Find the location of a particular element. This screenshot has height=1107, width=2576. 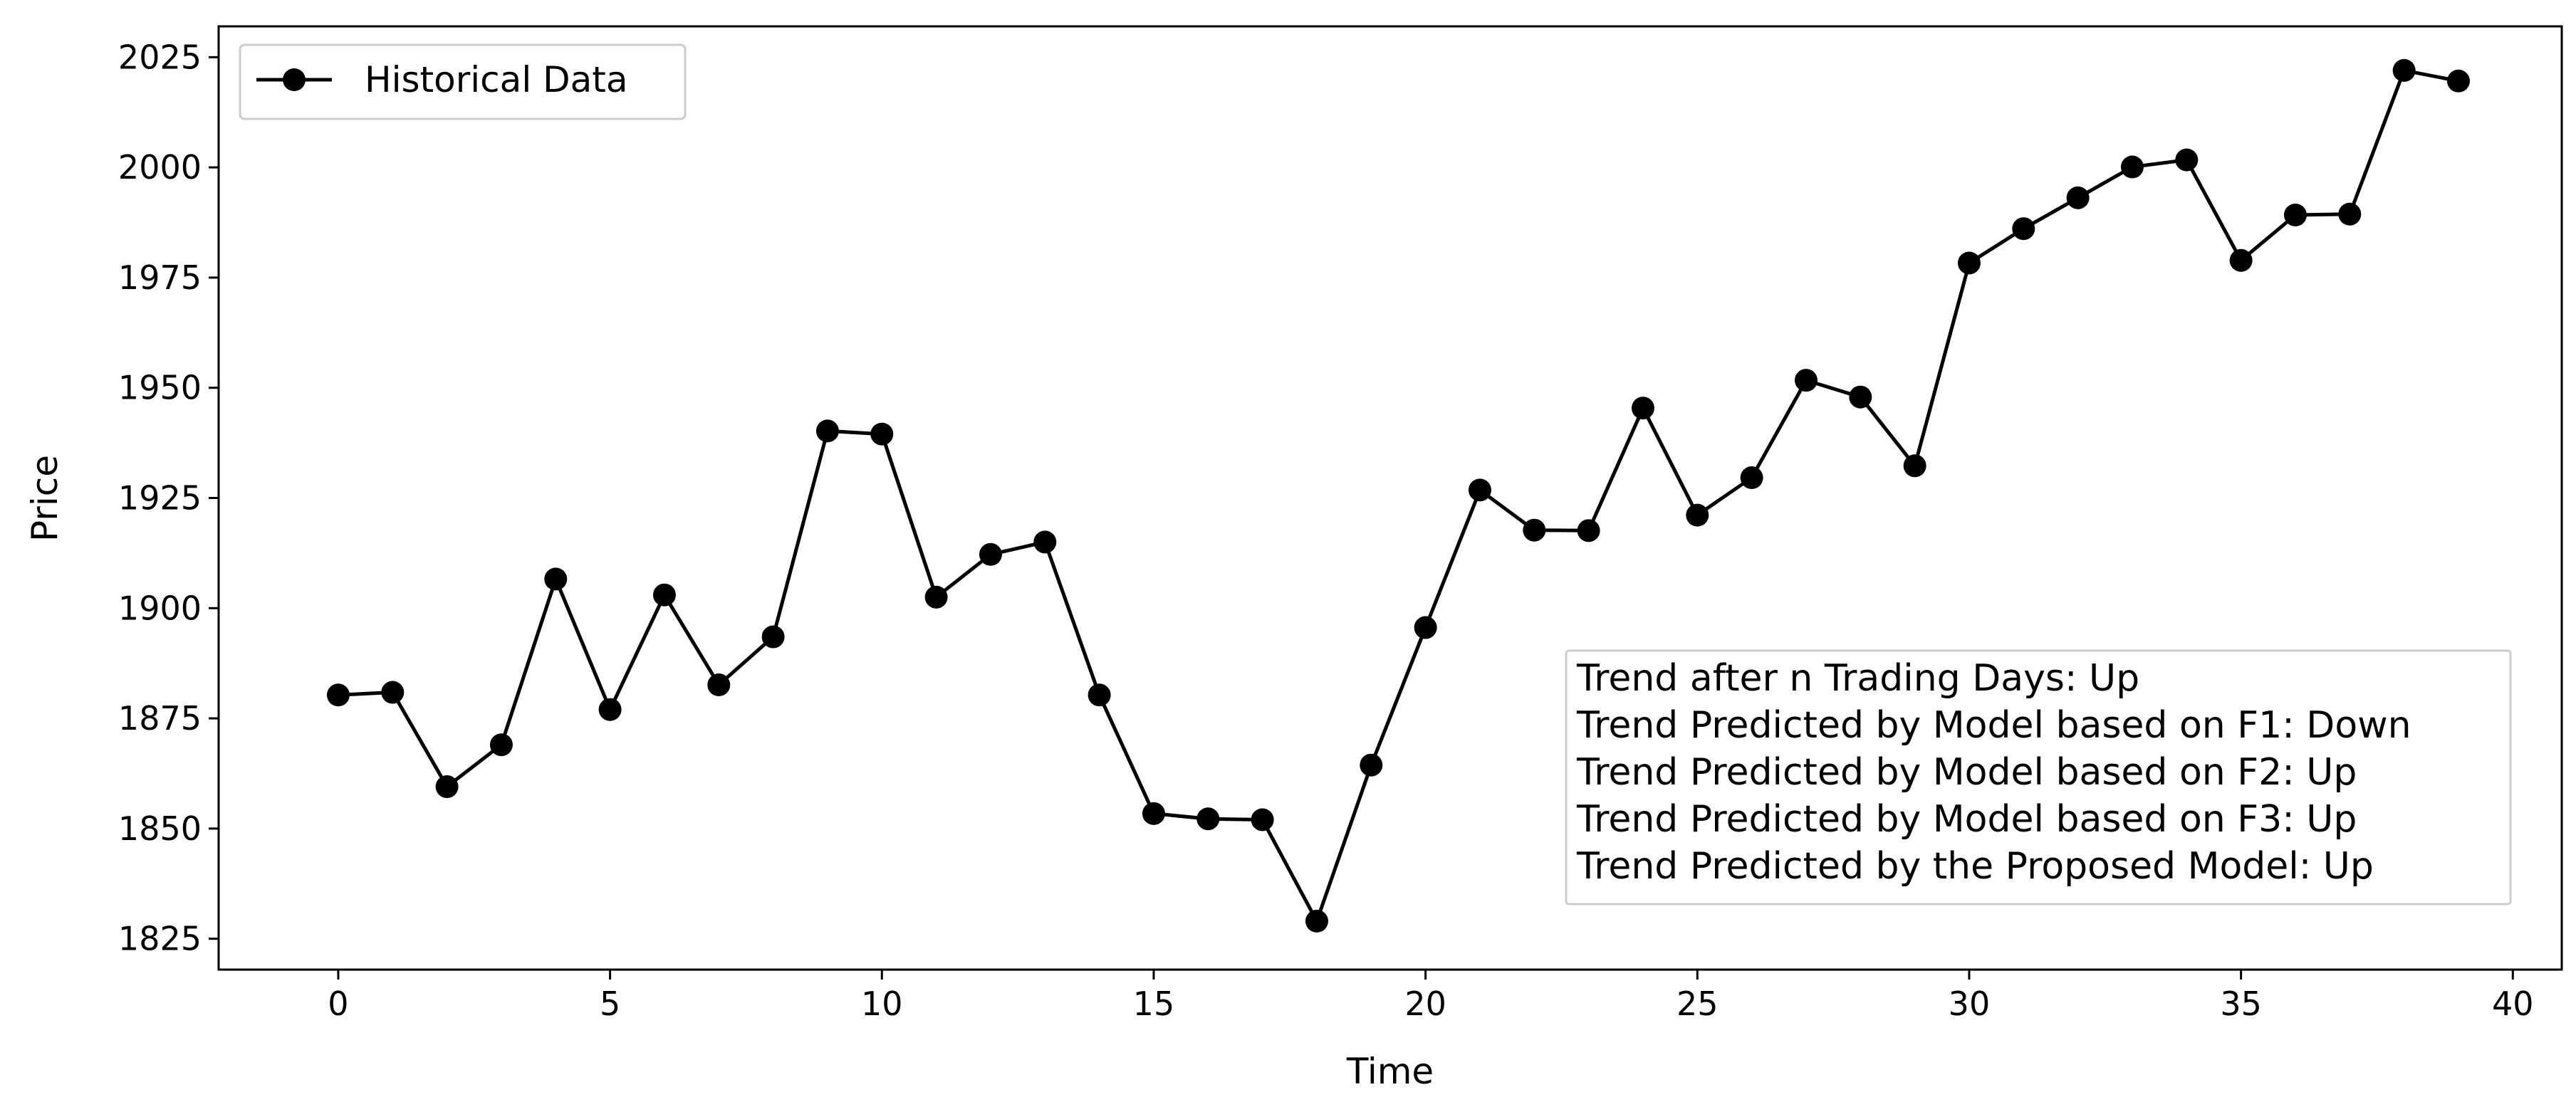

y-axis-title: Price is located at coordinates (45, 498).